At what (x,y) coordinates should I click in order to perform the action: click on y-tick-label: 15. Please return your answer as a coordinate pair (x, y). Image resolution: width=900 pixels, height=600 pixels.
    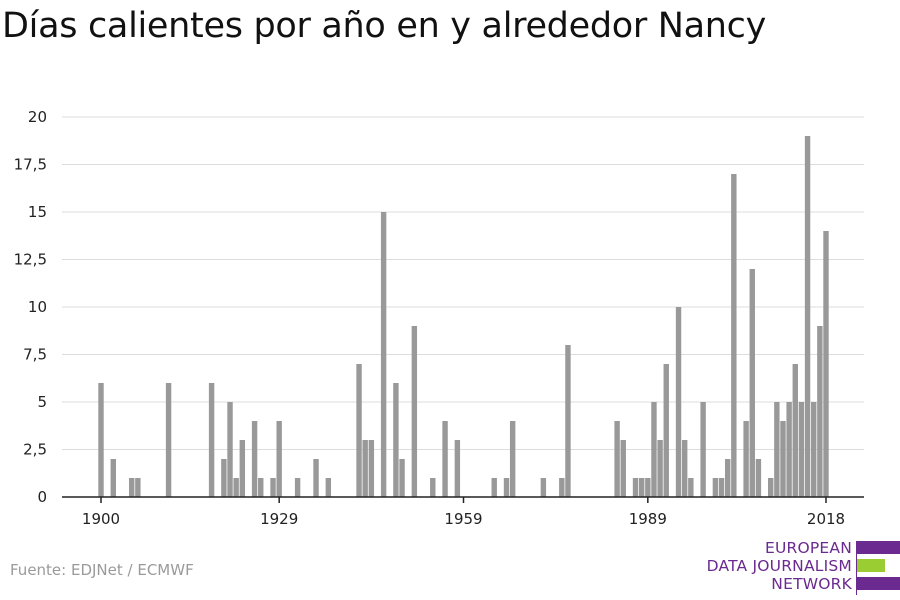
    Looking at the image, I should click on (37, 212).